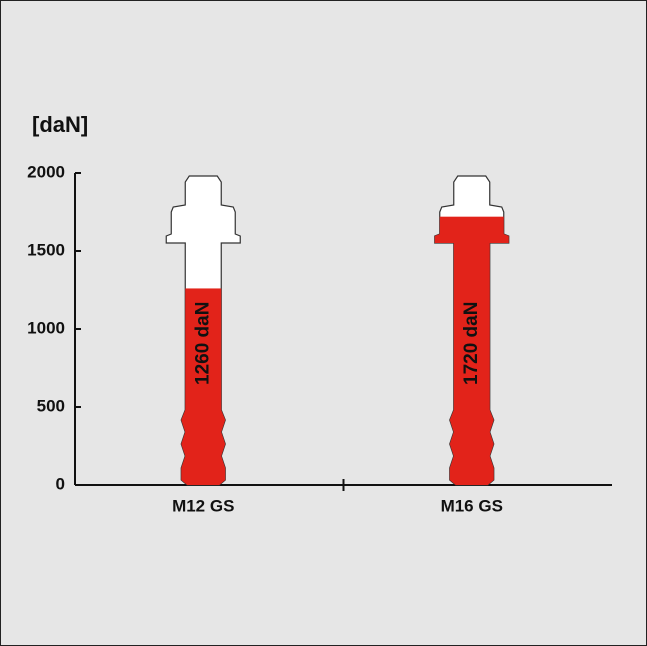 The width and height of the screenshot is (647, 646). I want to click on x-tick-label: M12 GS, so click(203, 505).